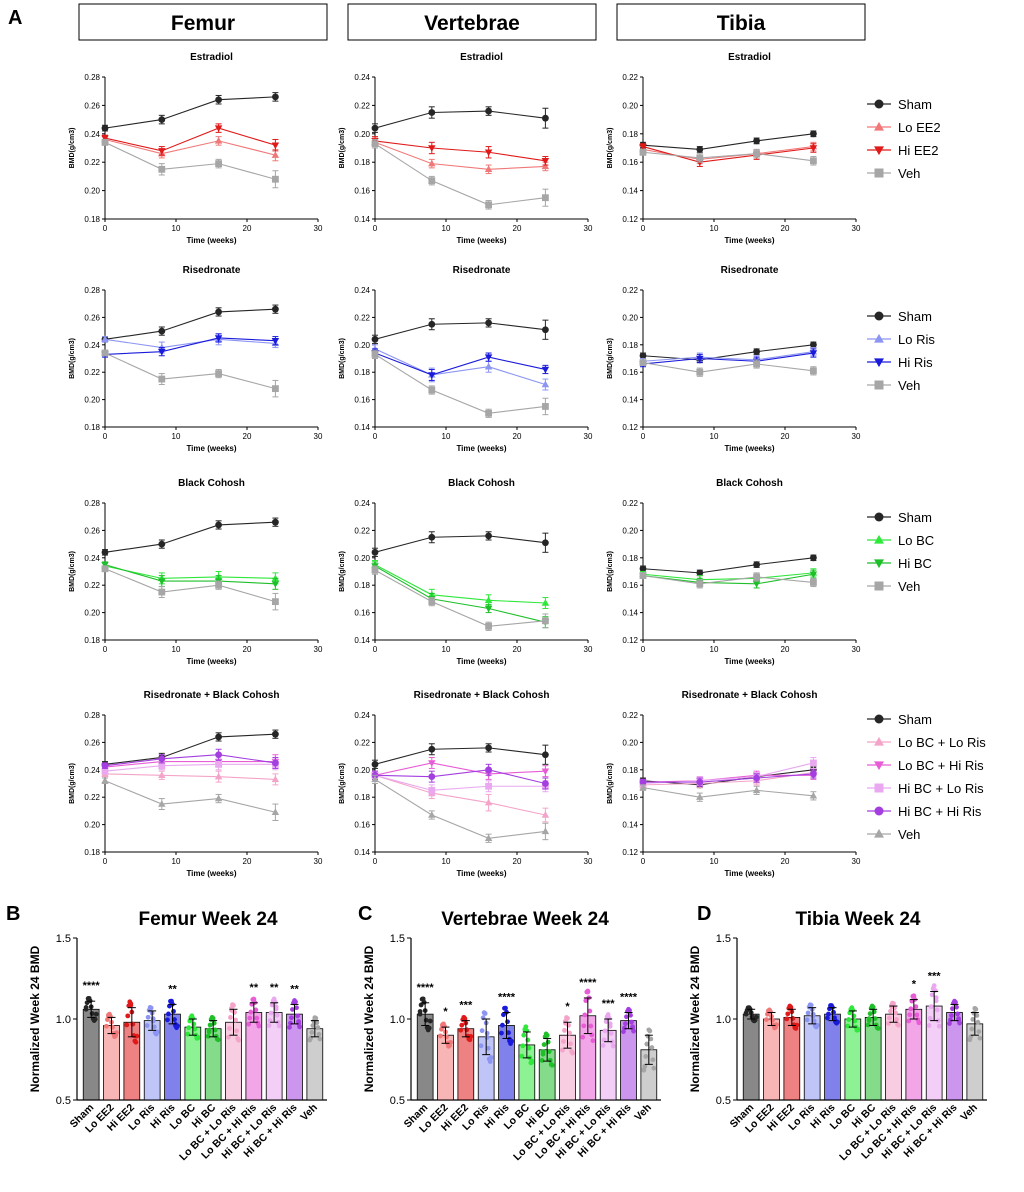  What do you see at coordinates (362, 558) in the screenshot?
I see `y-tick-label: 0.20` at bounding box center [362, 558].